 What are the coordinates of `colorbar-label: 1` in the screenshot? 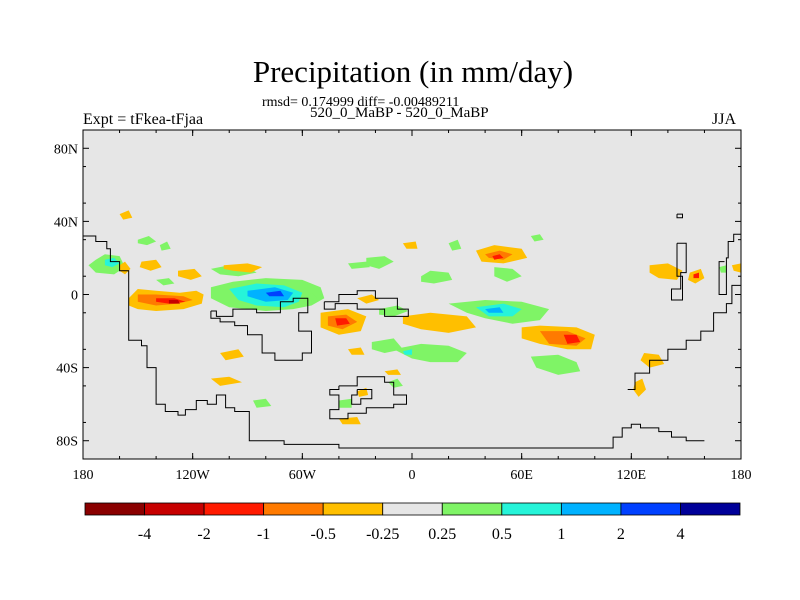 It's located at (561, 534).